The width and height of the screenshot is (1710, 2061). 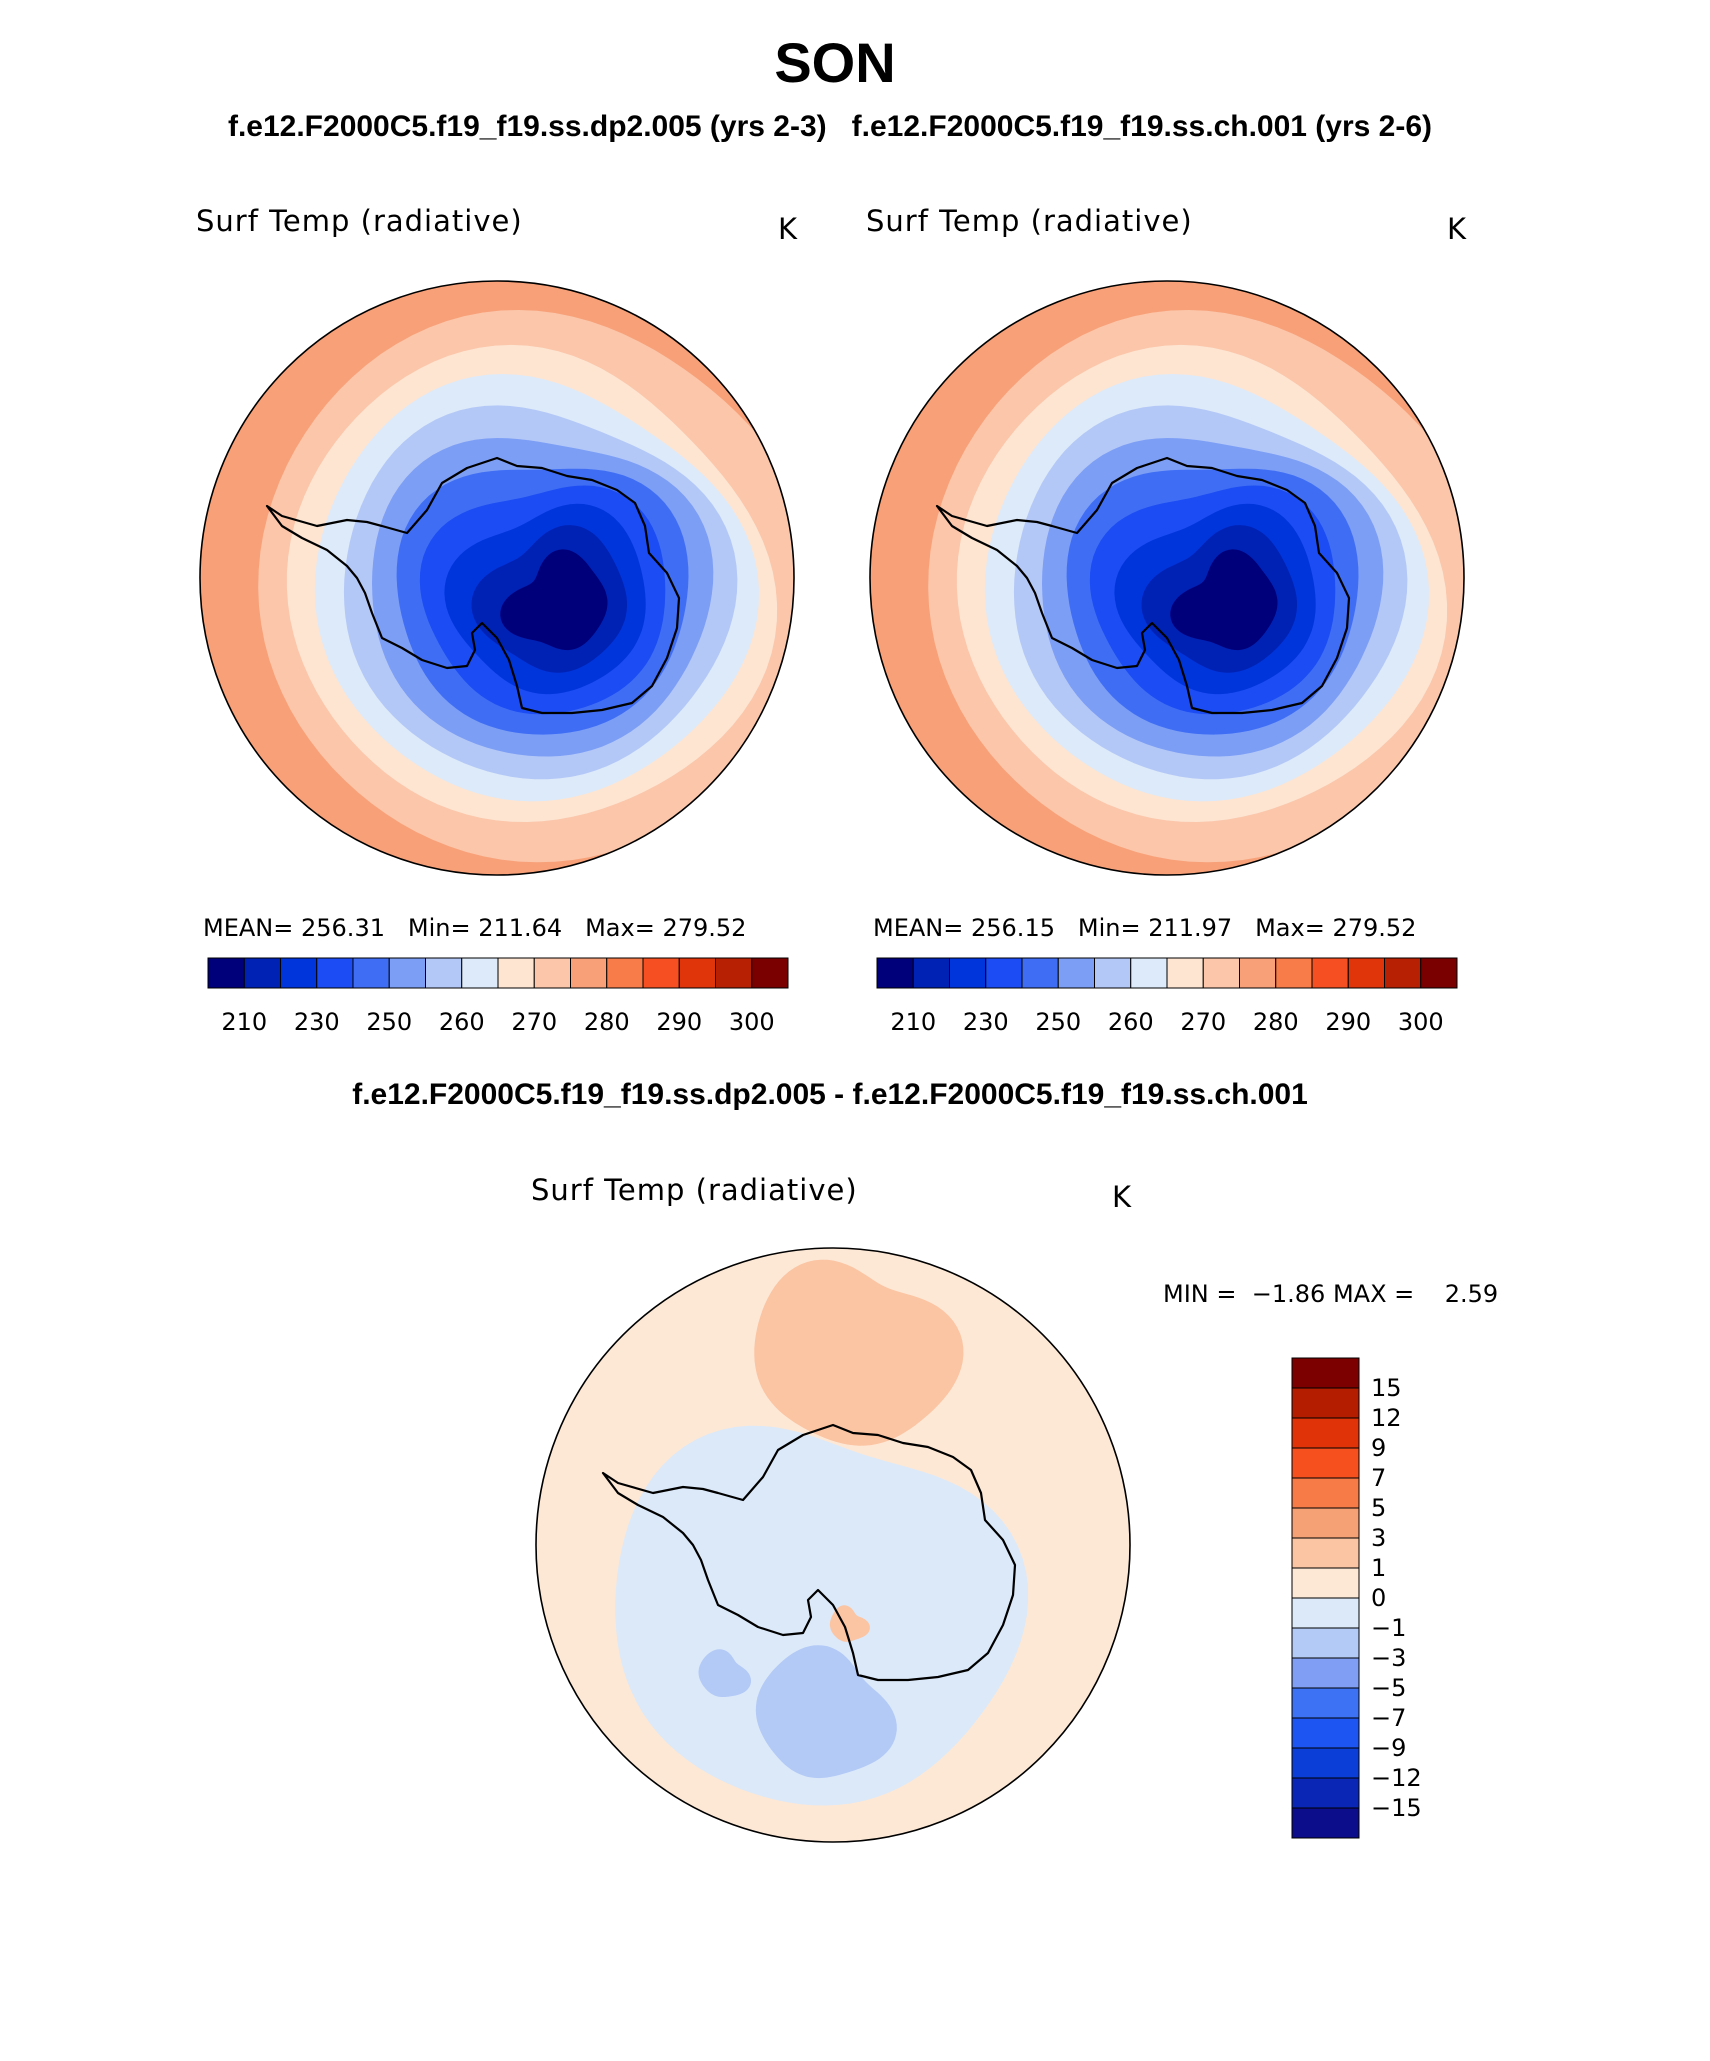 What do you see at coordinates (1388, 1688) in the screenshot?
I see `diff-colorbar-tick-label: −5` at bounding box center [1388, 1688].